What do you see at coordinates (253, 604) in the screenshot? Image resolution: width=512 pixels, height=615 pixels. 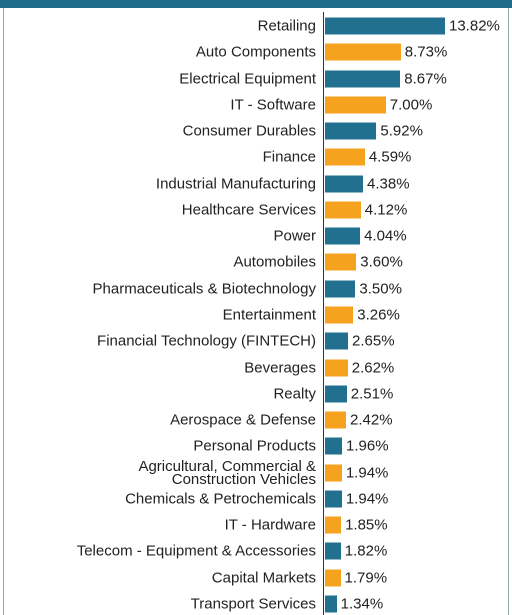 I see `category-label: Transport Services` at bounding box center [253, 604].